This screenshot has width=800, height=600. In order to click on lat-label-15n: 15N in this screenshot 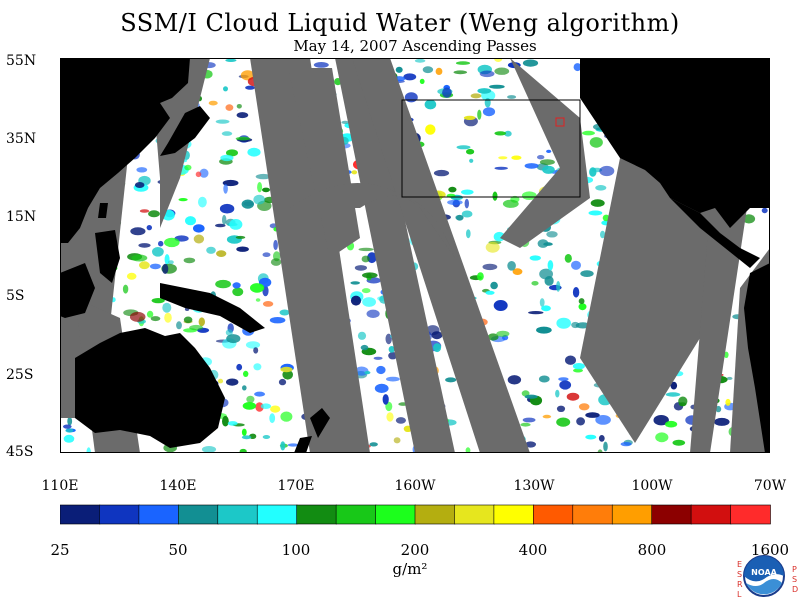, I will do `click(21, 217)`.